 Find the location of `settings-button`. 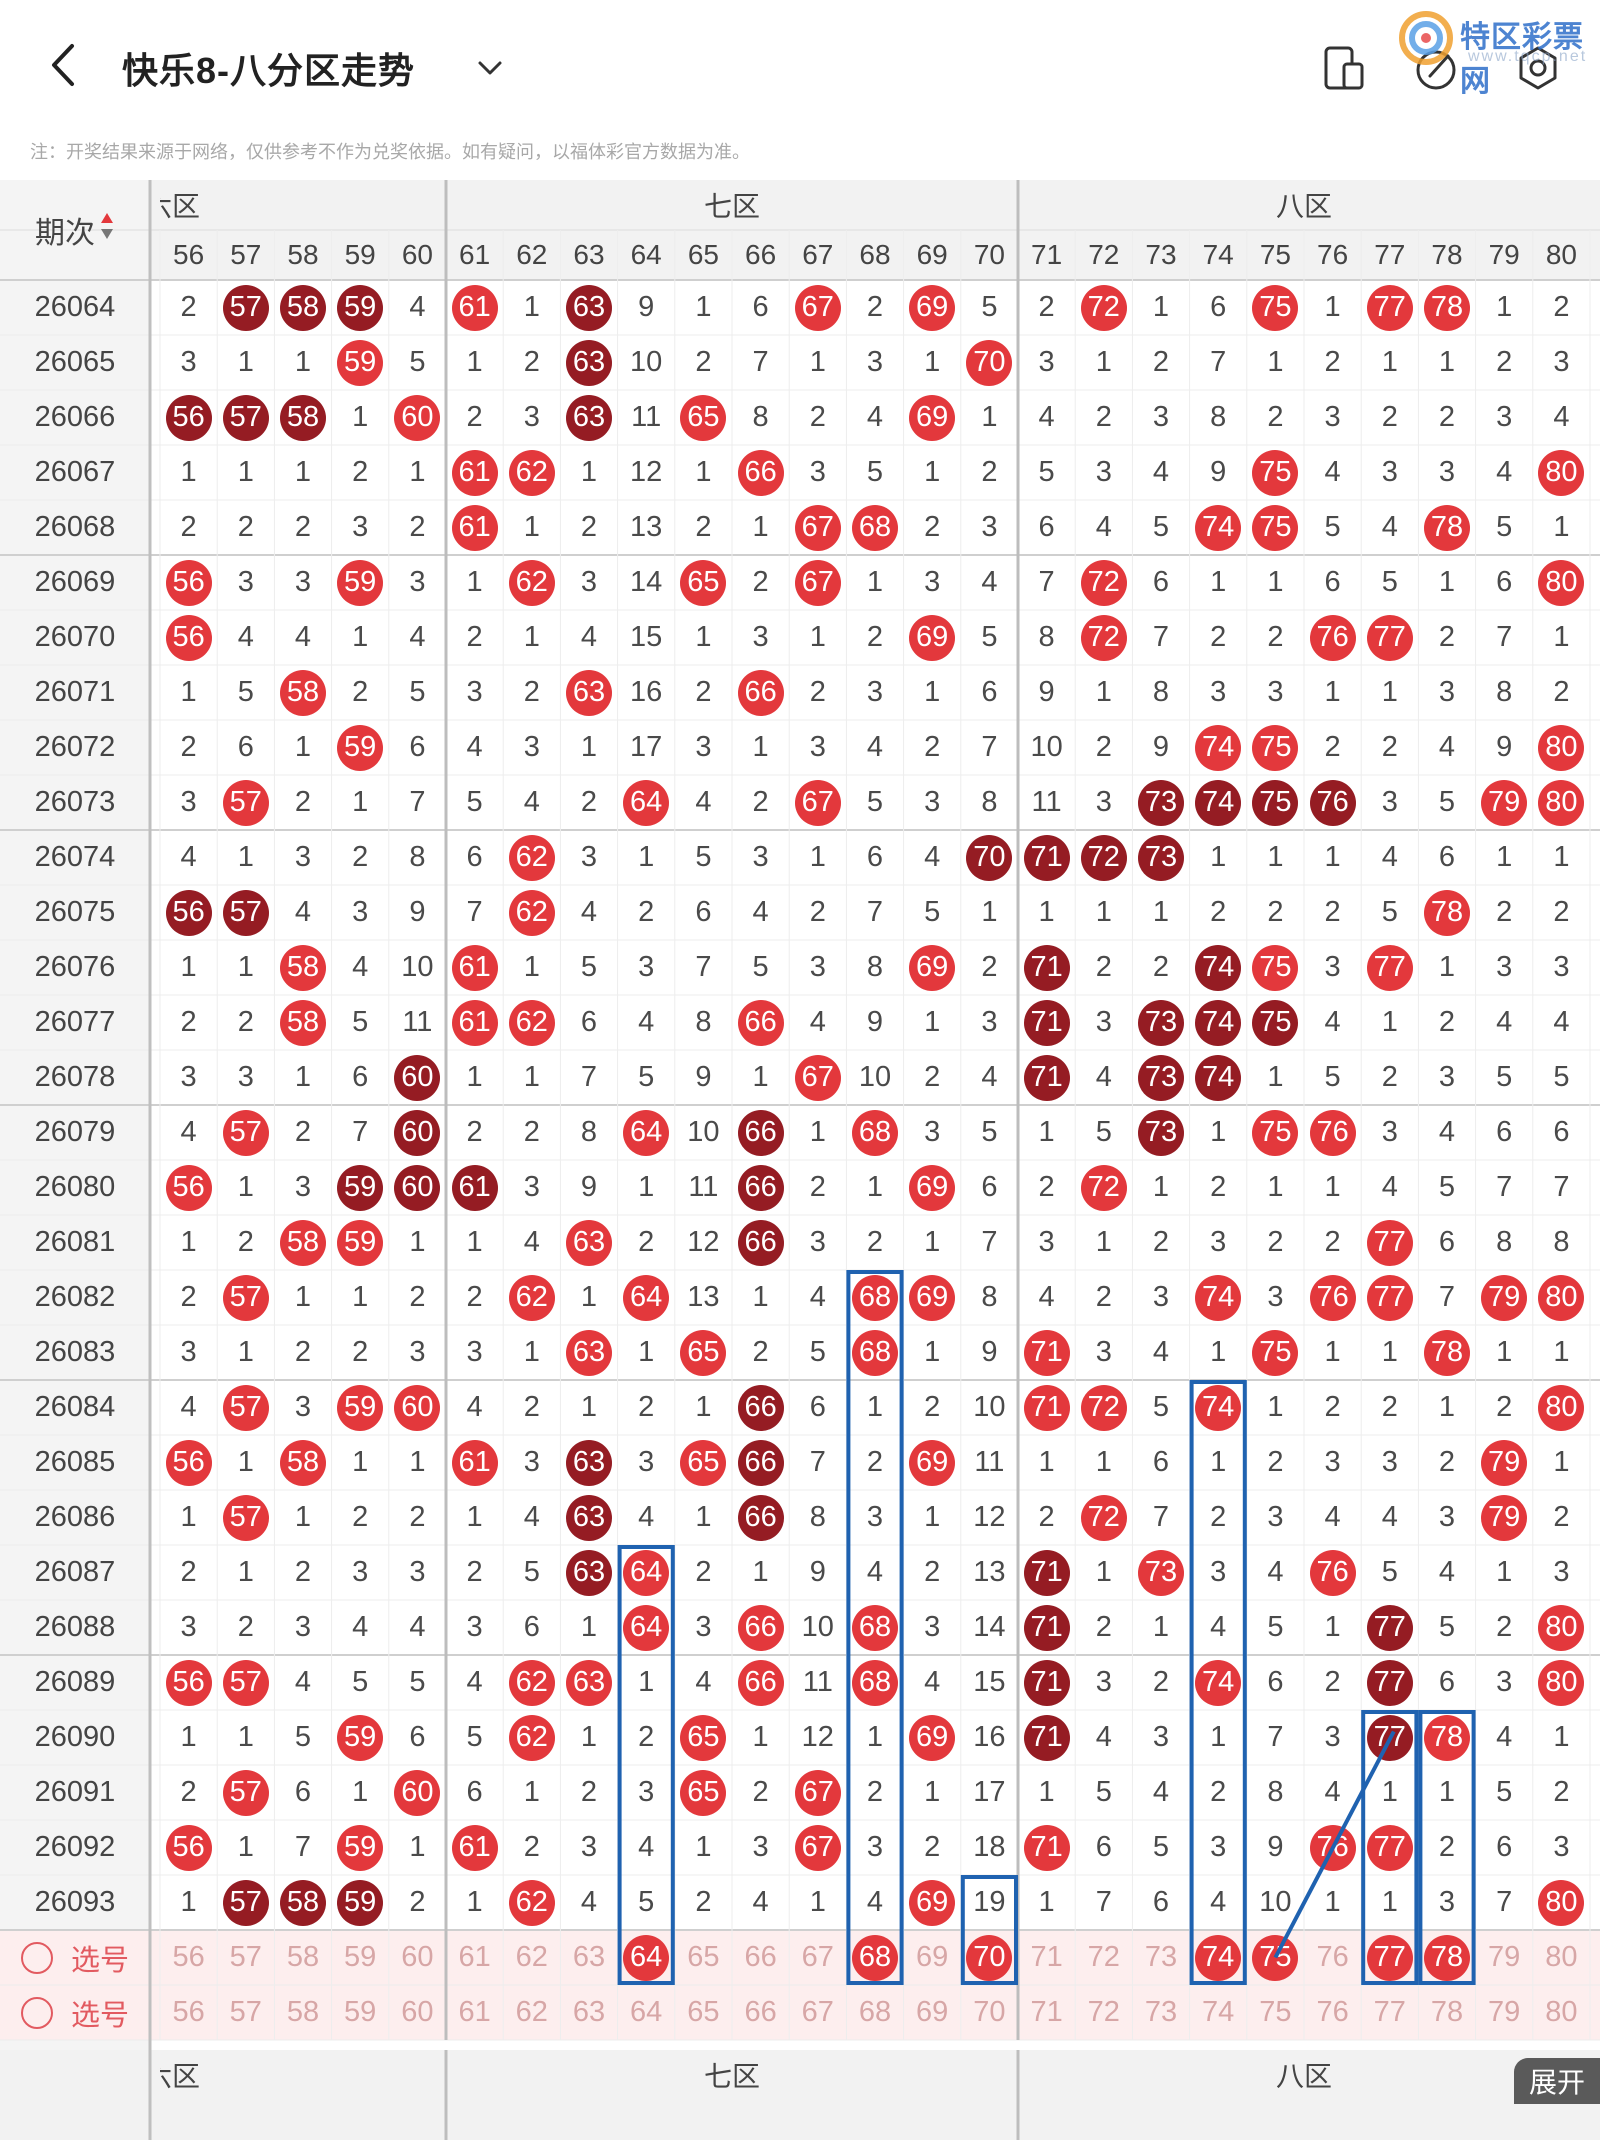

settings-button is located at coordinates (1538, 68).